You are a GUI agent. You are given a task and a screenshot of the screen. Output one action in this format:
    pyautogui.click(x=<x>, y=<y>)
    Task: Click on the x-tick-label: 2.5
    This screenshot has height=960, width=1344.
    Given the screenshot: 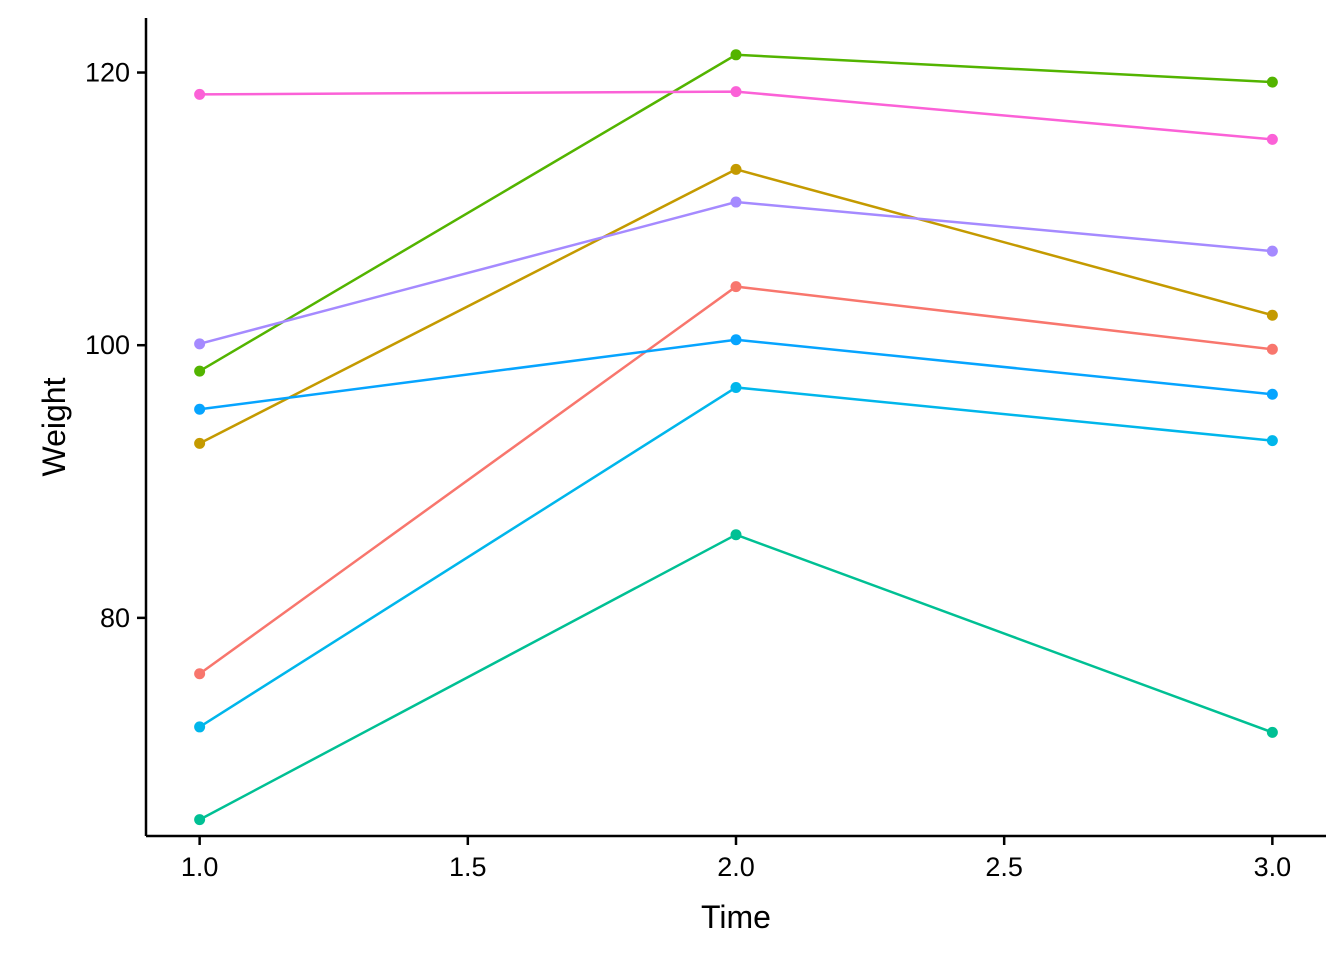 What is the action you would take?
    pyautogui.click(x=1004, y=867)
    